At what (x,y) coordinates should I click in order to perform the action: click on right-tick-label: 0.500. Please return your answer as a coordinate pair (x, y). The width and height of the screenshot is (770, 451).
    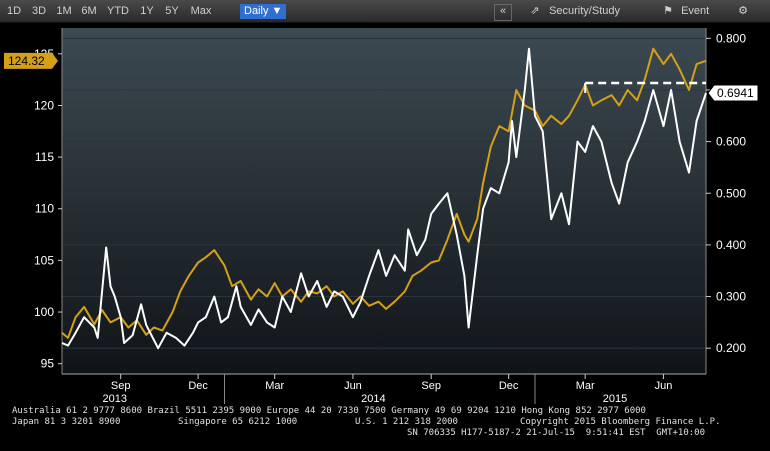
    Looking at the image, I should click on (731, 193).